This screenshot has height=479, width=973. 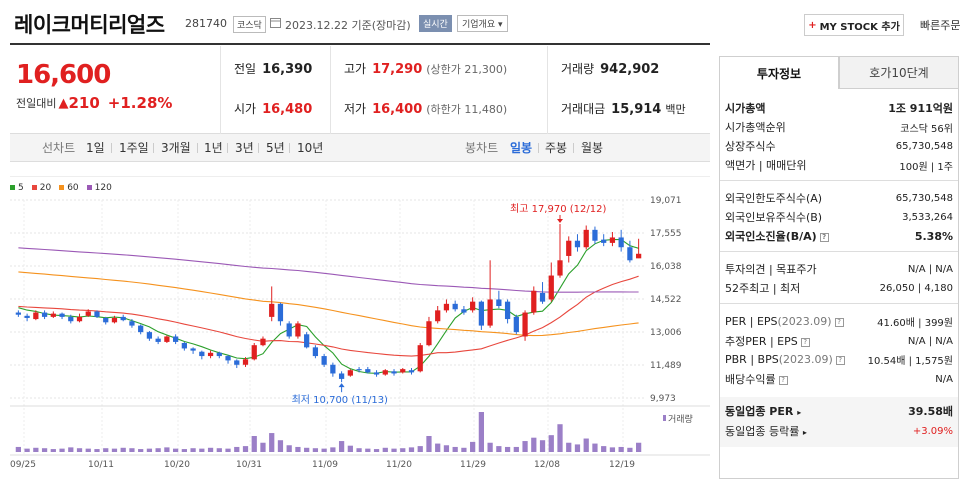 What do you see at coordinates (89, 25) in the screenshot?
I see `company-name: 레이크머티리얼즈` at bounding box center [89, 25].